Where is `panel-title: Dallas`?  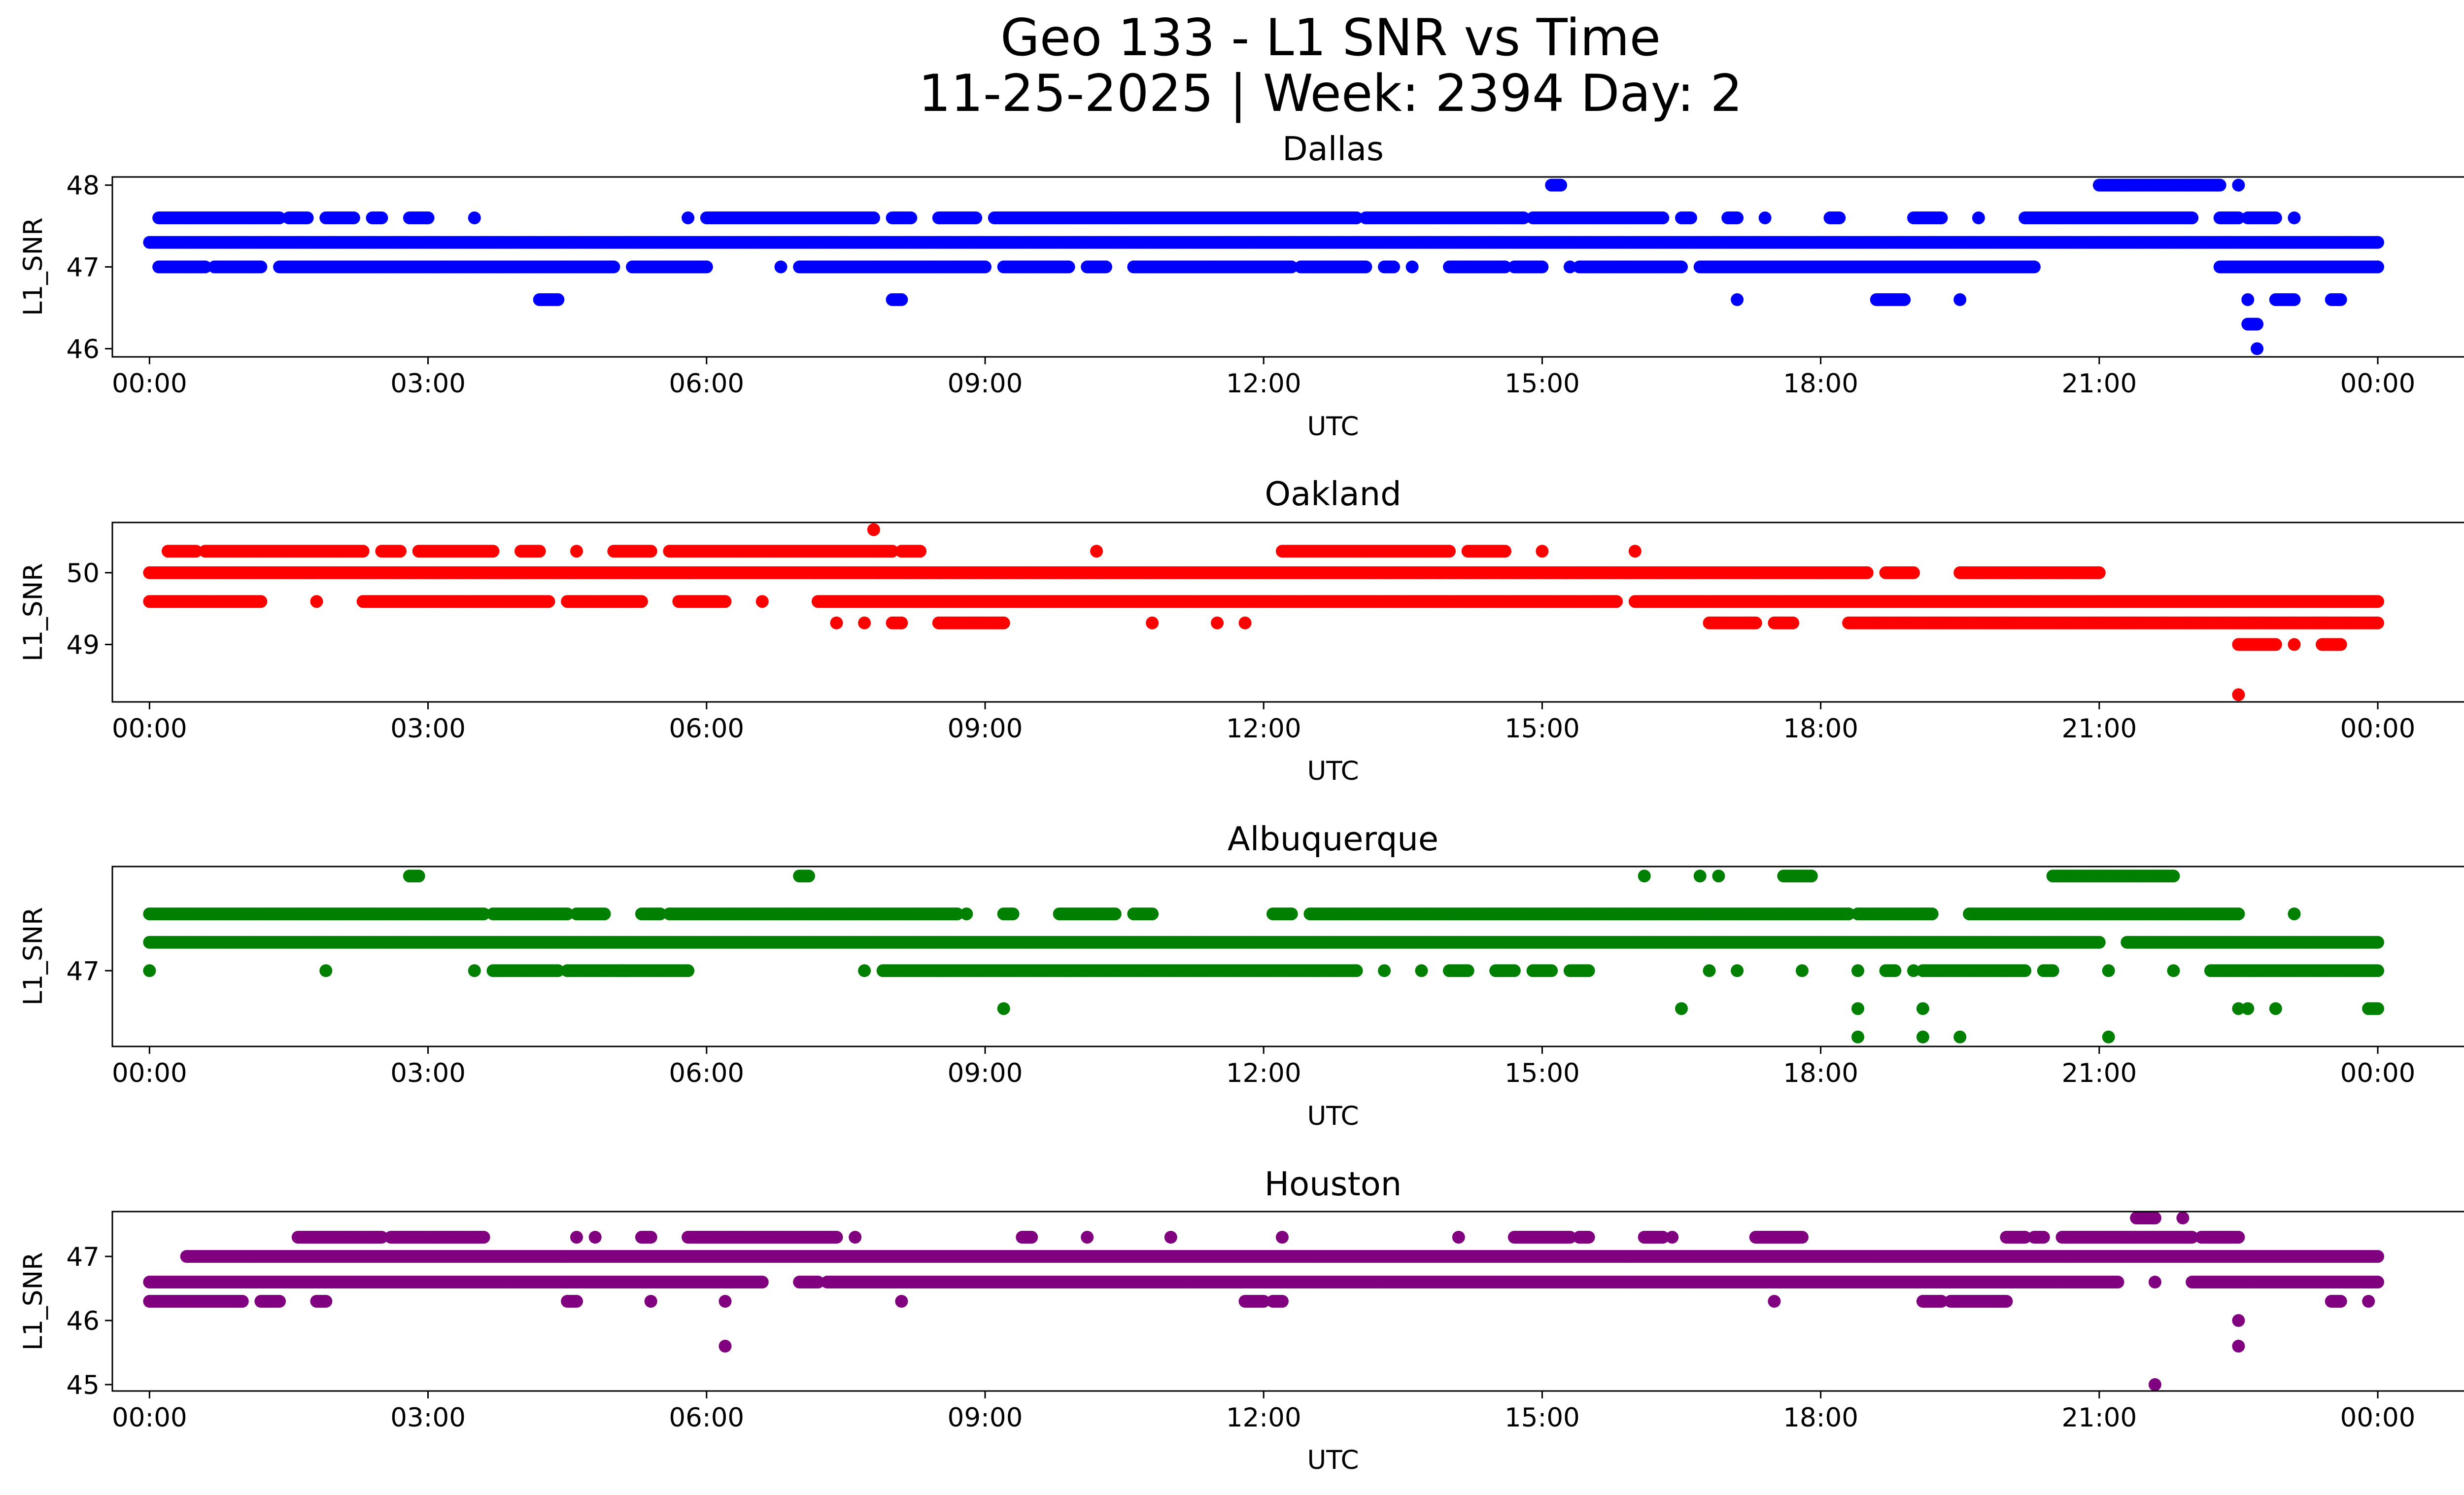
panel-title: Dallas is located at coordinates (1333, 149).